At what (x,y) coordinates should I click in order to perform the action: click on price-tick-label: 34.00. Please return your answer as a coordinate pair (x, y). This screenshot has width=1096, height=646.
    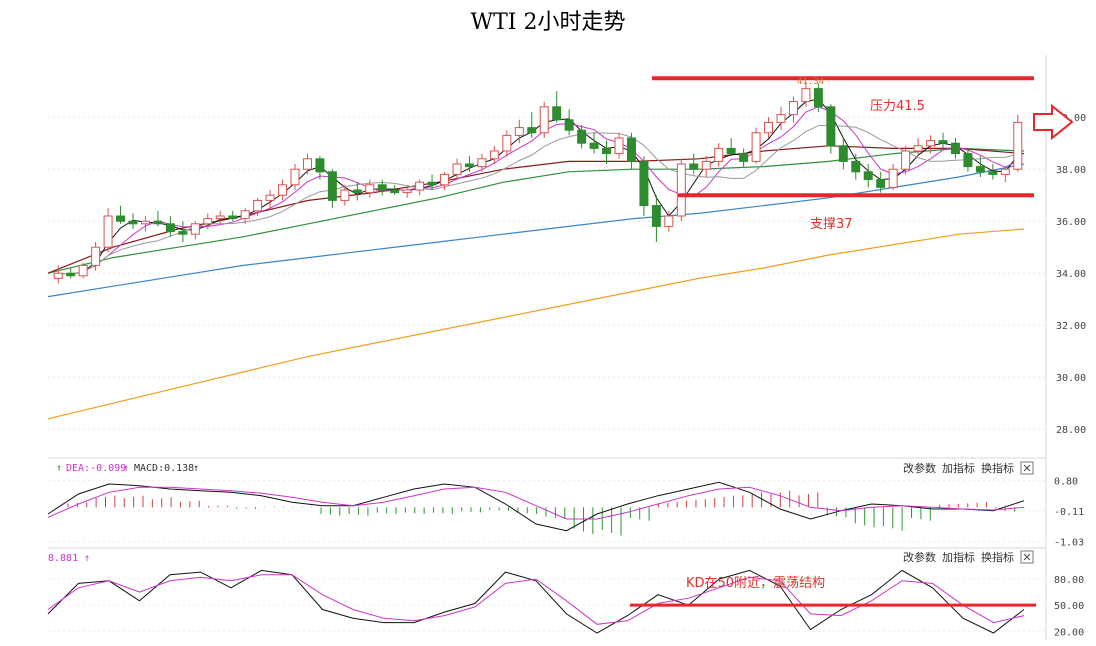
    Looking at the image, I should click on (1071, 274).